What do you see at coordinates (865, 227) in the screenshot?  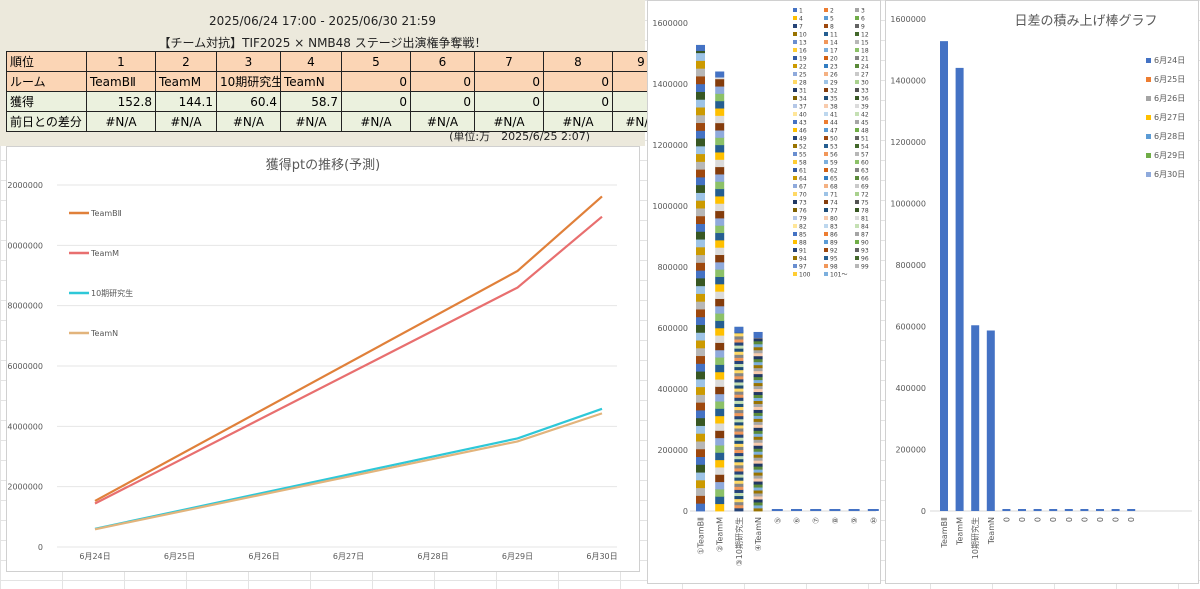 I see `legend-label: 84` at bounding box center [865, 227].